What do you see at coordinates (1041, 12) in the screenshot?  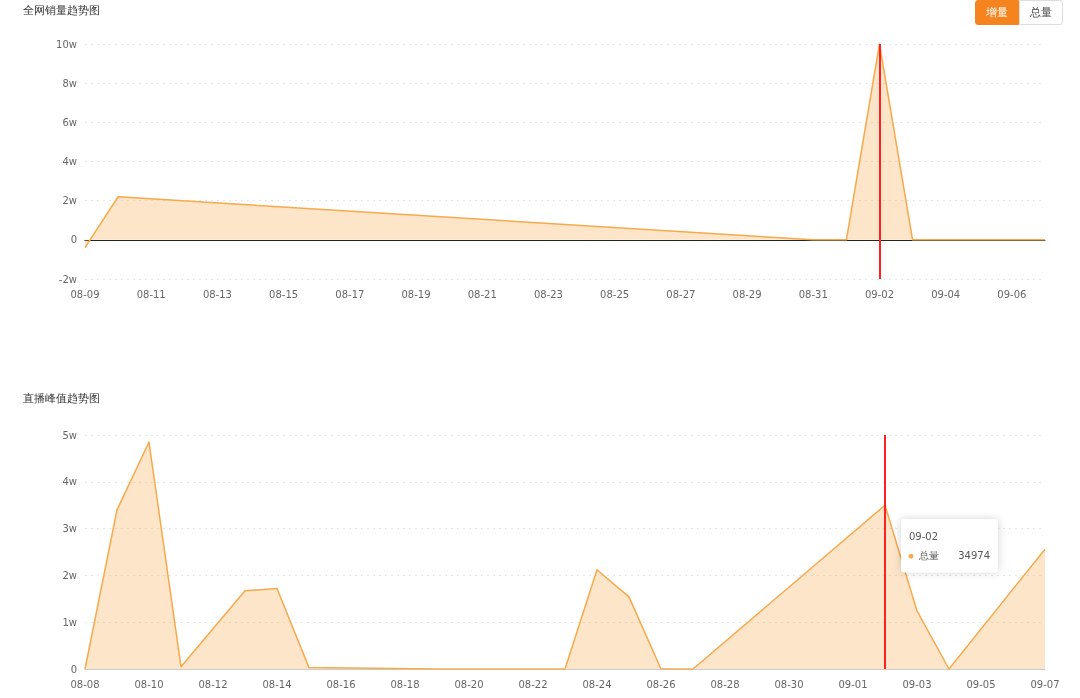 I see `toggle-button: 总量` at bounding box center [1041, 12].